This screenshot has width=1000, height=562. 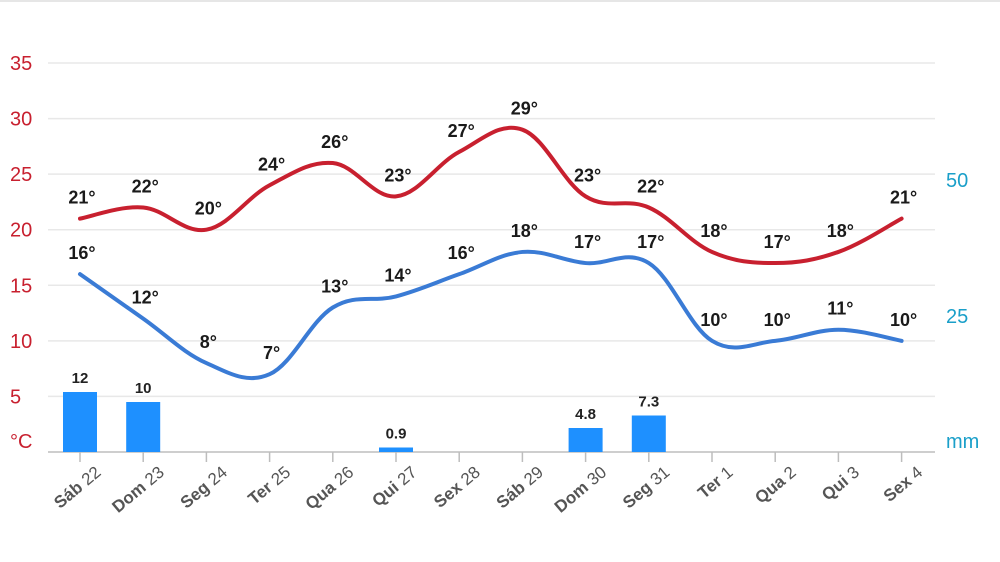 What do you see at coordinates (524, 109) in the screenshot?
I see `temp-label-max: 29°` at bounding box center [524, 109].